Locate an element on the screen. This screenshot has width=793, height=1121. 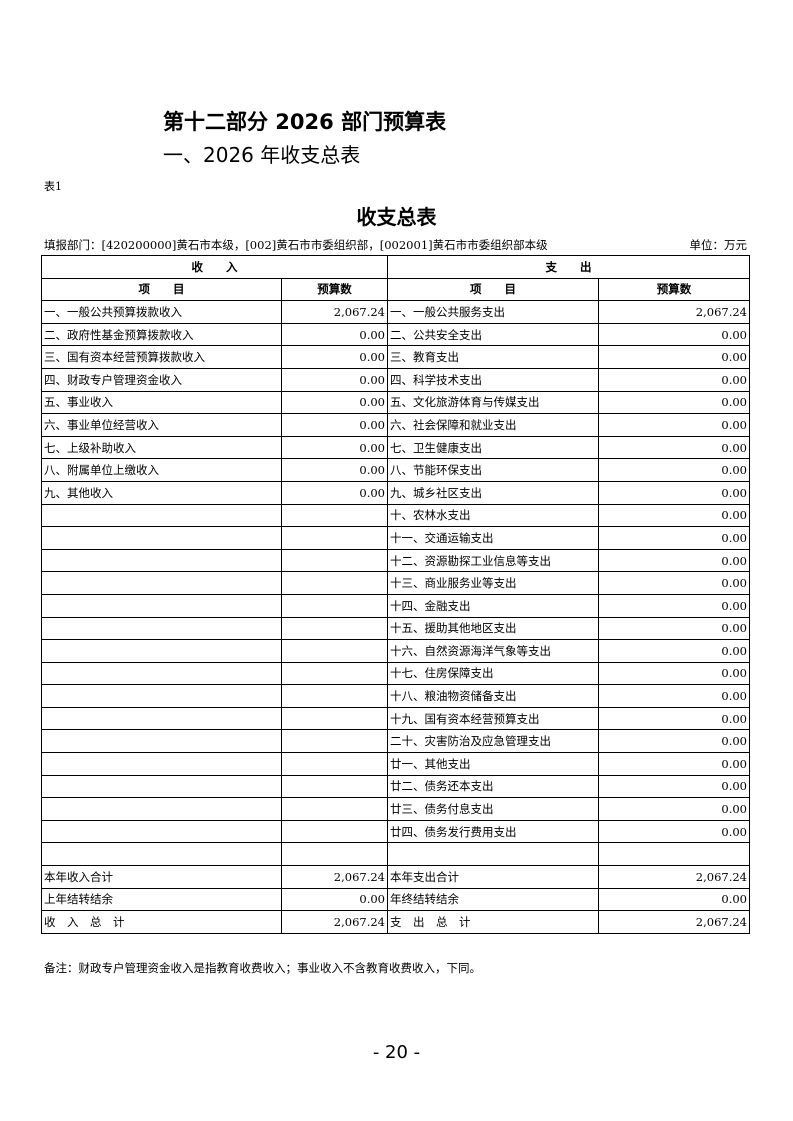
section-heading: 第十二部分 2026 部门预算表 is located at coordinates (305, 122).